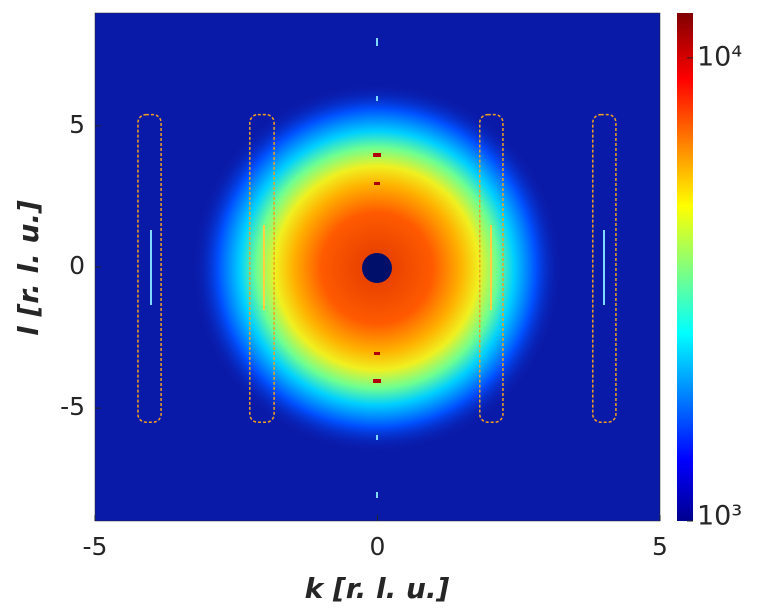  I want to click on colorbar-tick-label: 10³, so click(719, 516).